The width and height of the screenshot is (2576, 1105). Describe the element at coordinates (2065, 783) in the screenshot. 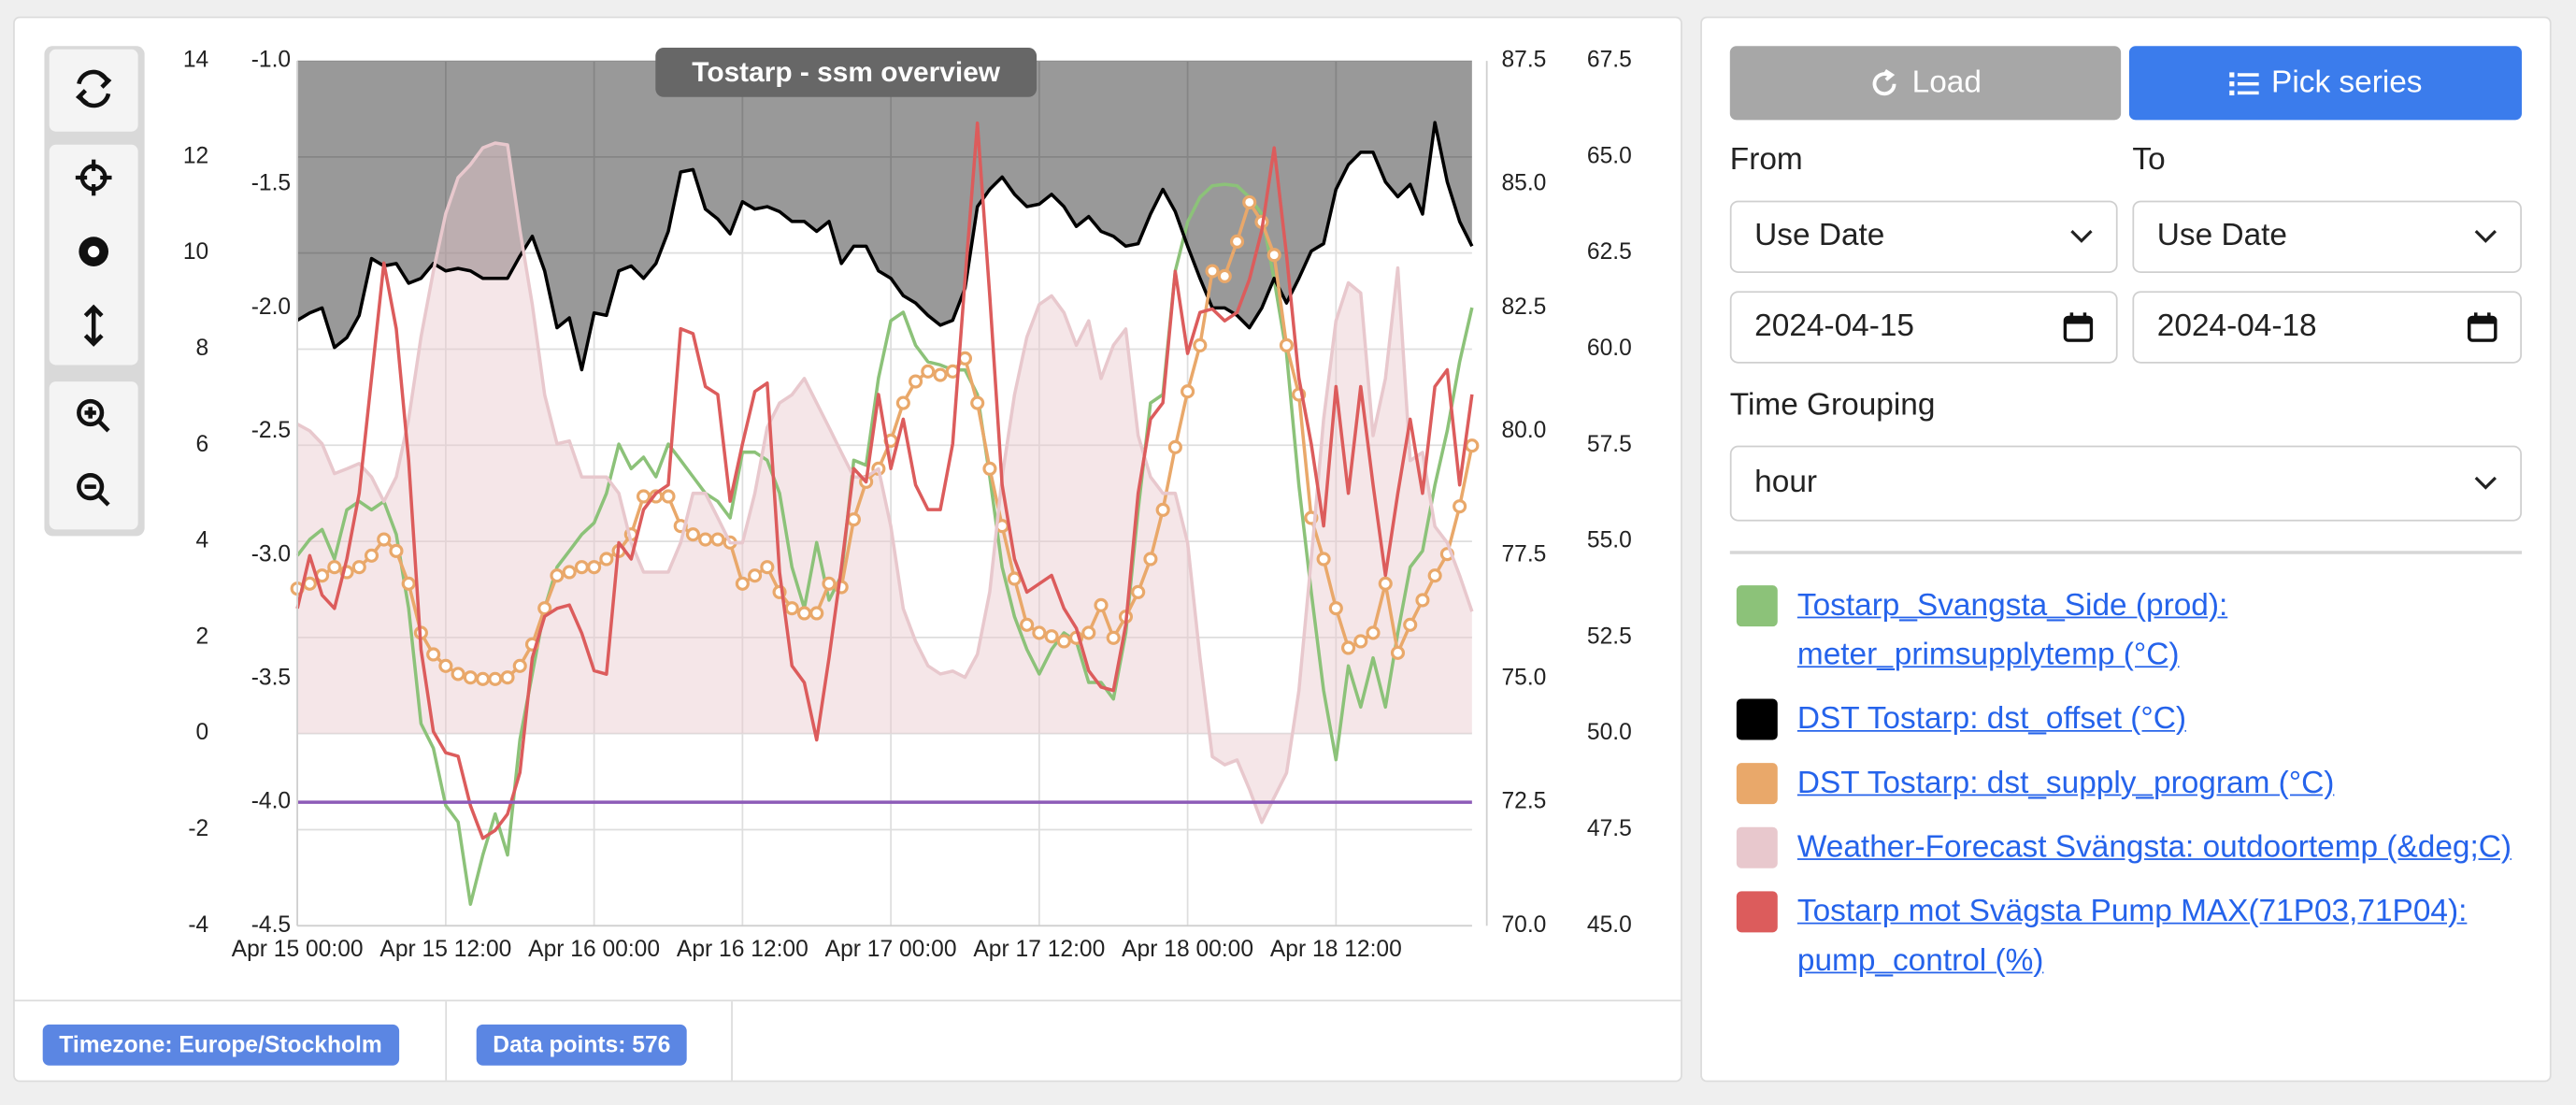

I see `legend-link: DST Tostarp: dst_supply_program (°C)` at that location.